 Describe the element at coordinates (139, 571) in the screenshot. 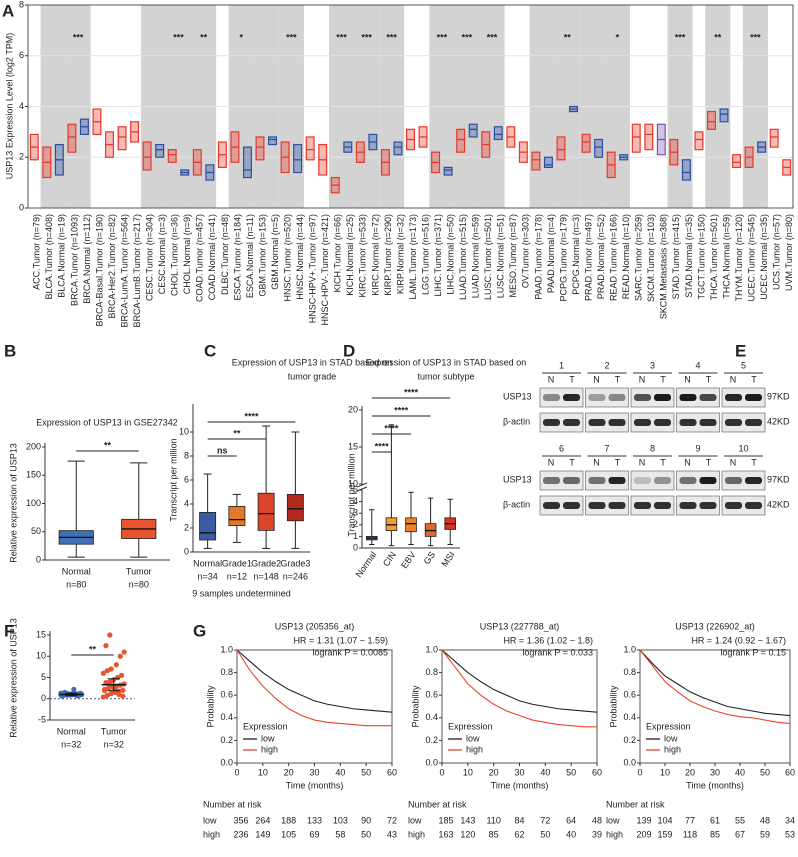

I see `x-tick-label: Tumor` at that location.